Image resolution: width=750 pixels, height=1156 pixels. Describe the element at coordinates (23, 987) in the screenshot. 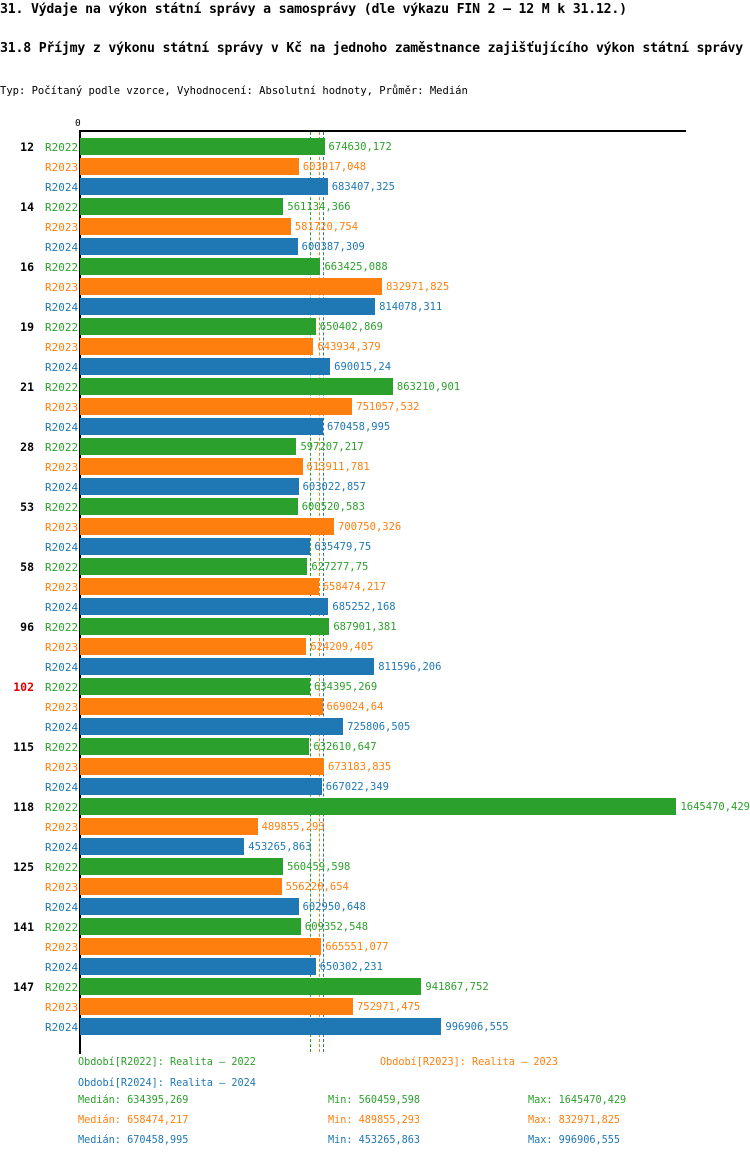

I see `group-label: 147` at that location.